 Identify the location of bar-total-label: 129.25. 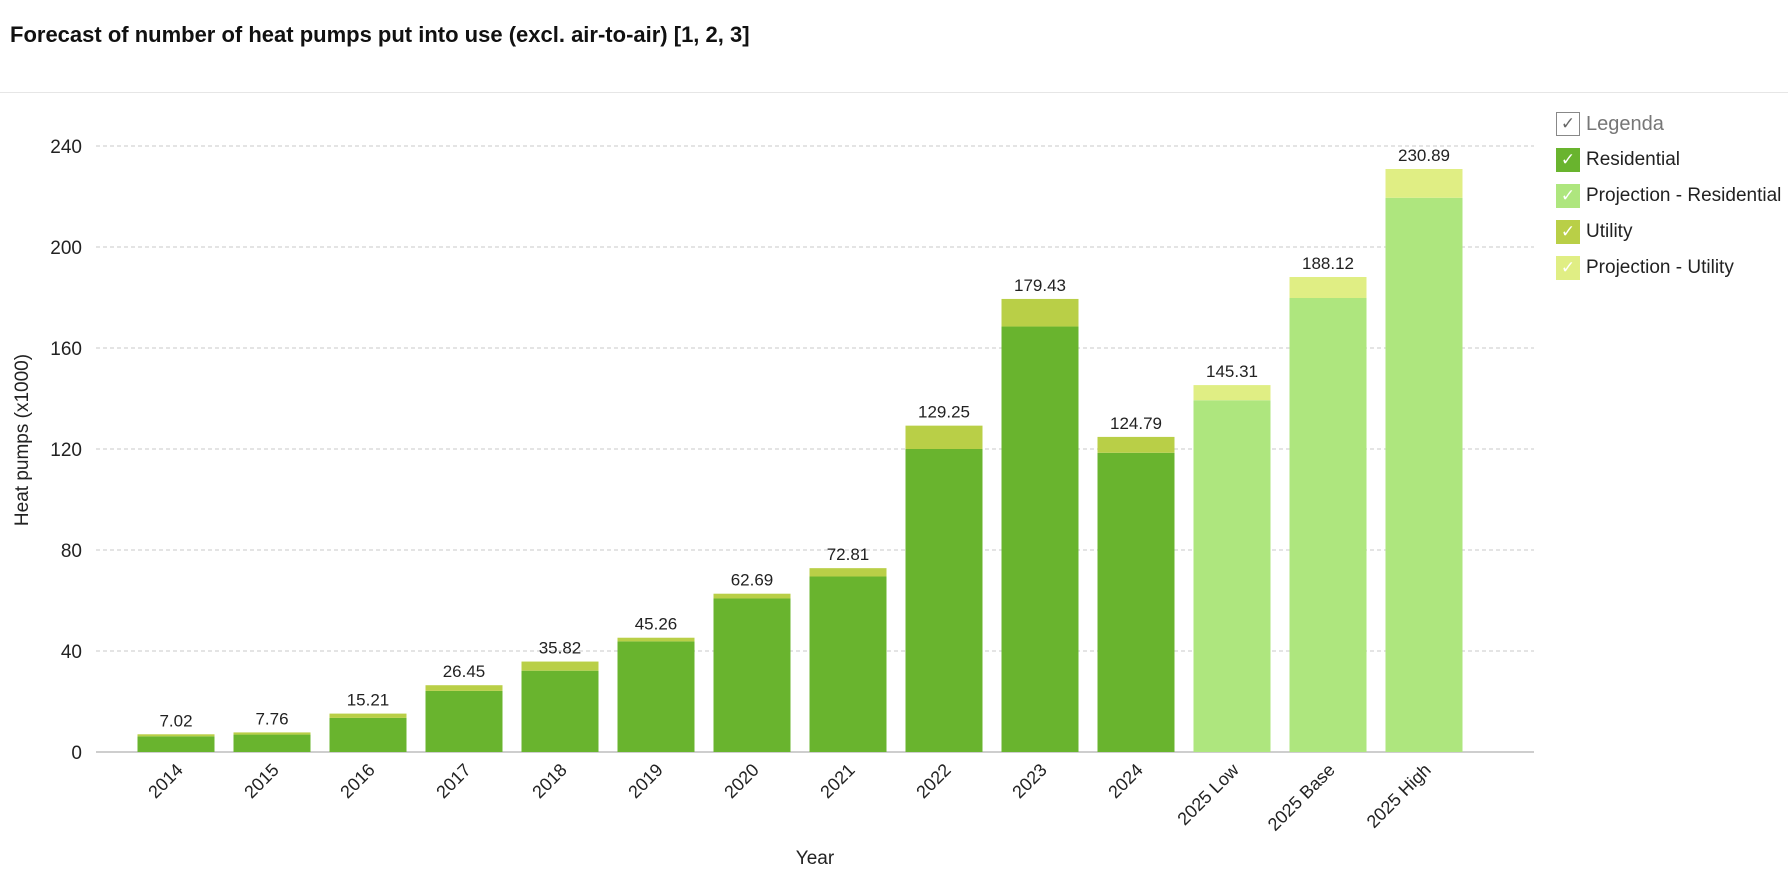
(944, 412).